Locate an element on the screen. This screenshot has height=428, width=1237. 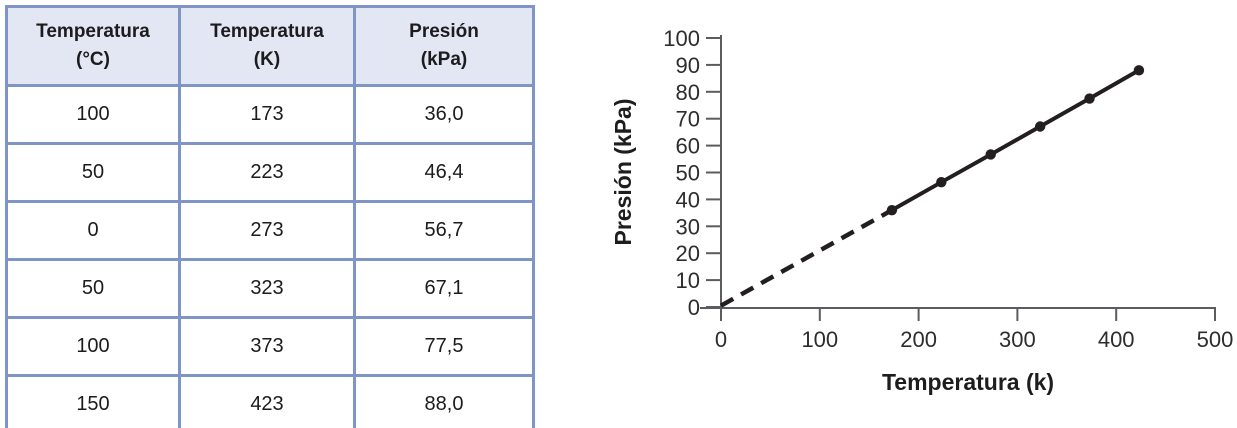
table-cell: 323 is located at coordinates (267, 288).